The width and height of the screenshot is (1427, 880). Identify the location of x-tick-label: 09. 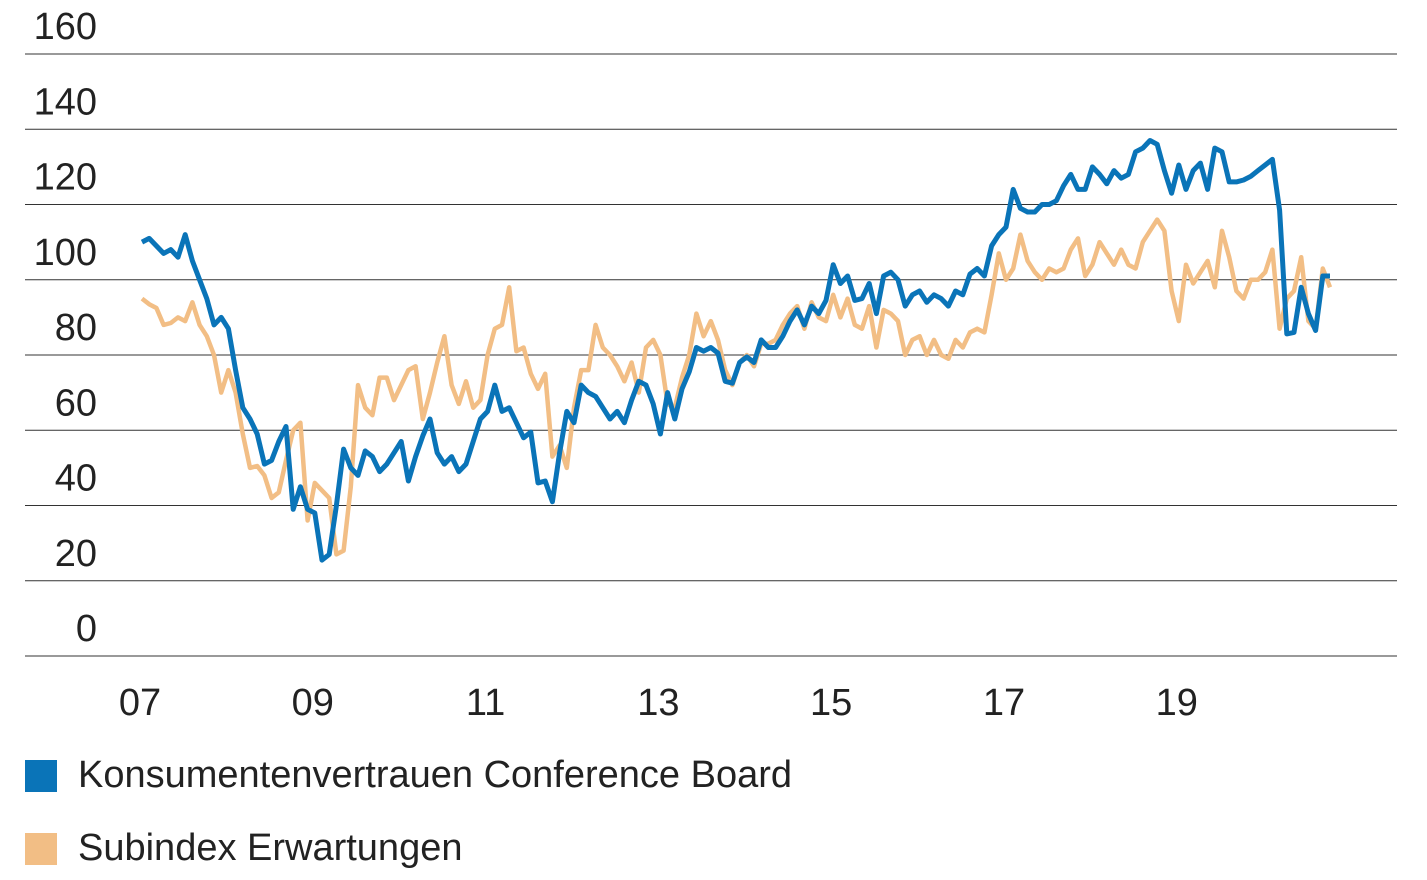
(313, 703).